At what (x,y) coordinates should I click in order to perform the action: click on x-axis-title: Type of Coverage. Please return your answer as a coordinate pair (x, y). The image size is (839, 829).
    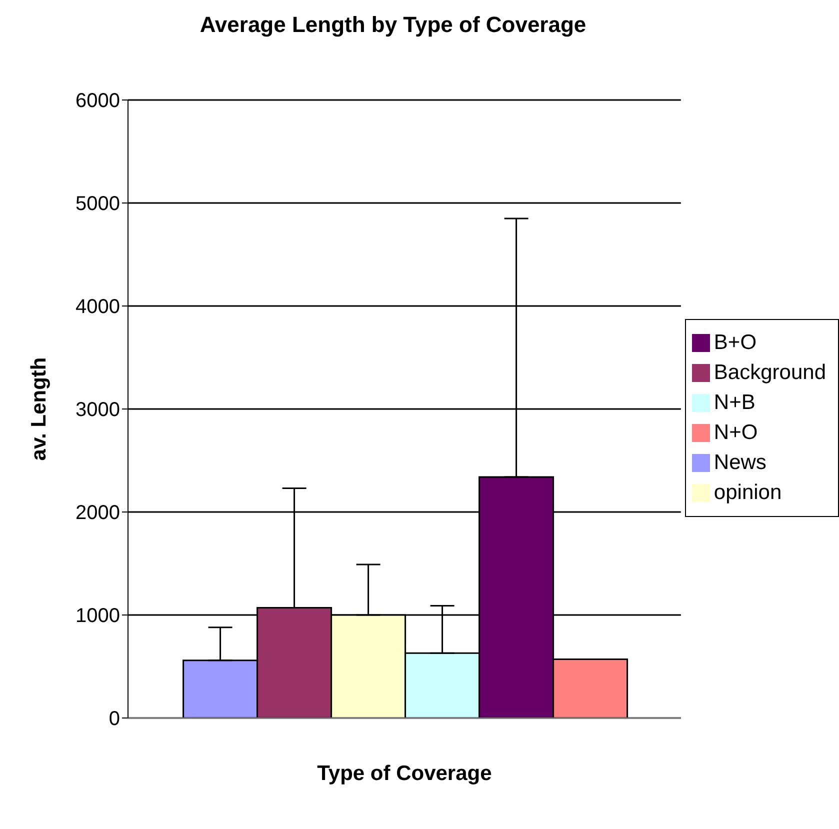
    Looking at the image, I should click on (404, 773).